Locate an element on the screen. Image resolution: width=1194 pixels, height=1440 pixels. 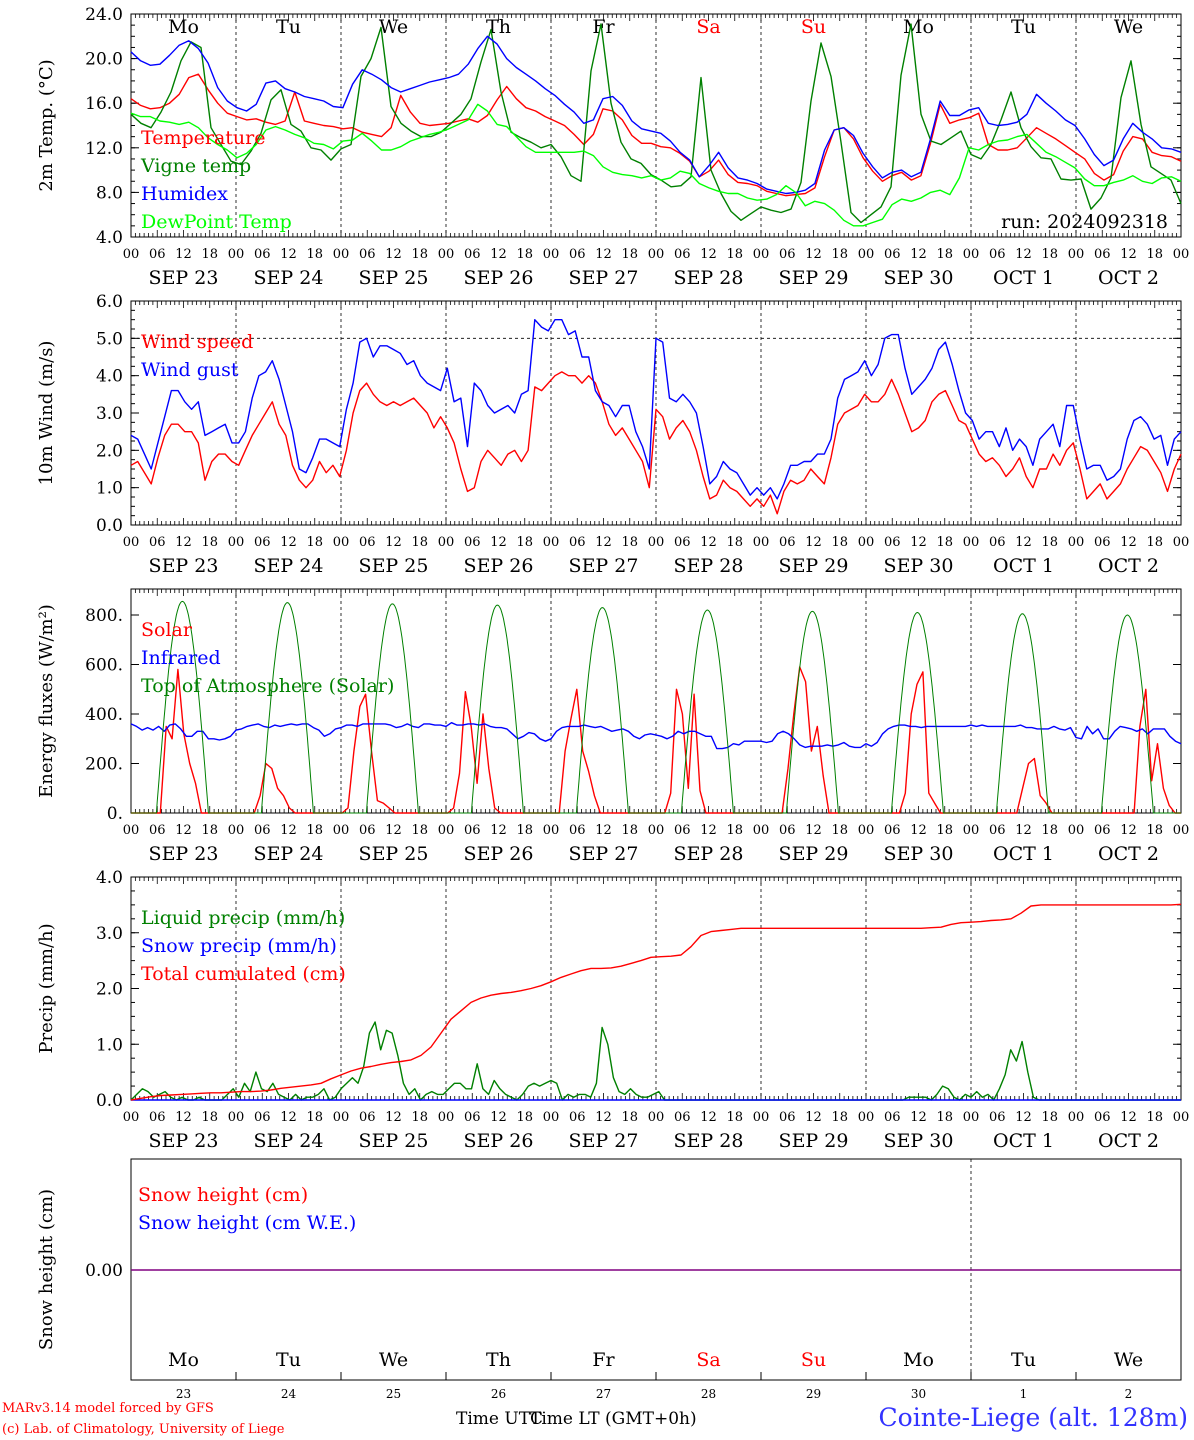
y-tick-label: 200. is located at coordinates (104, 765).